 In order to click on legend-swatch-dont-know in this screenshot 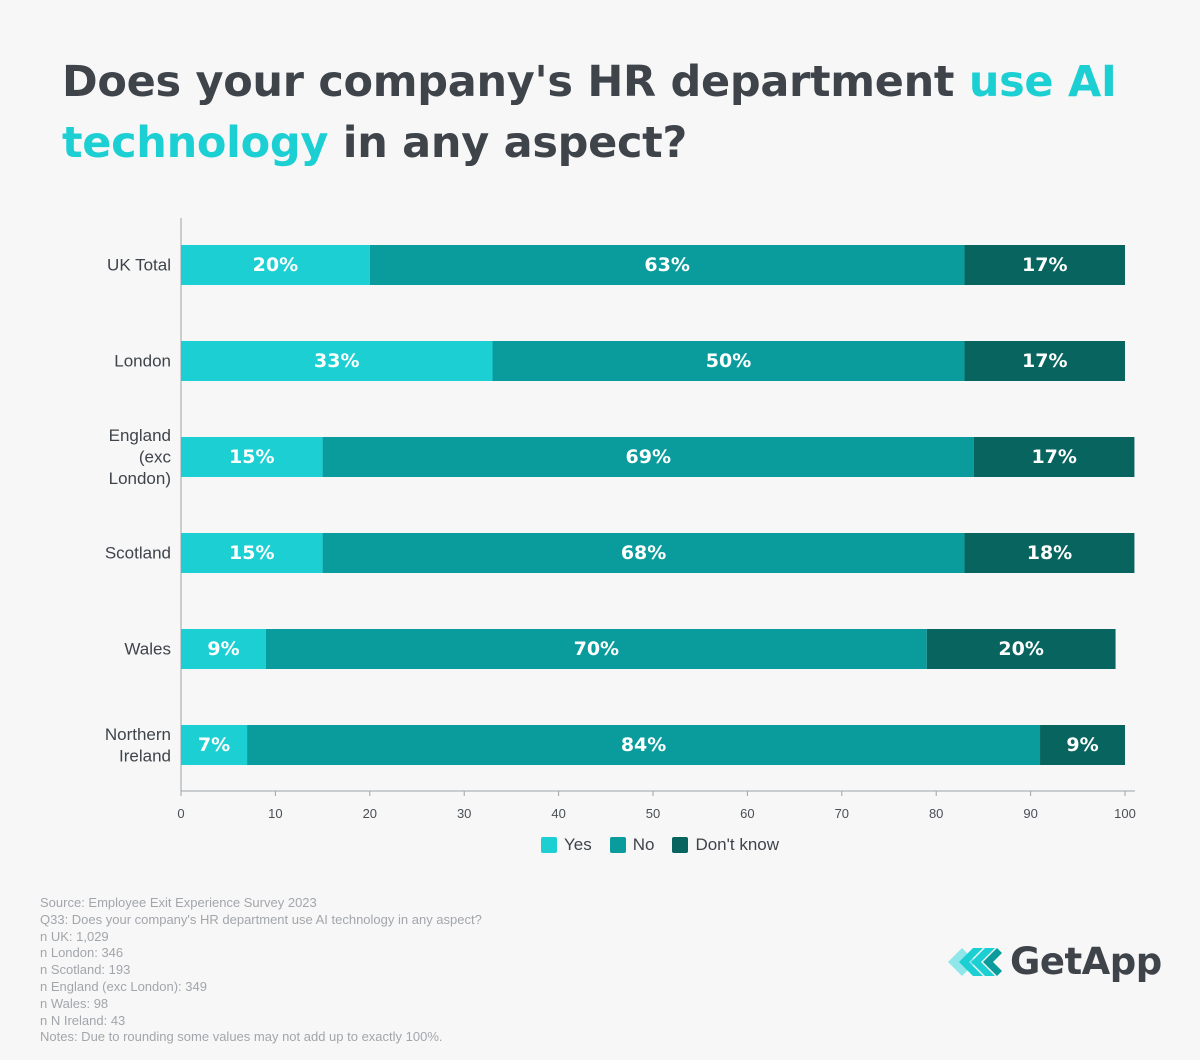, I will do `click(680, 845)`.